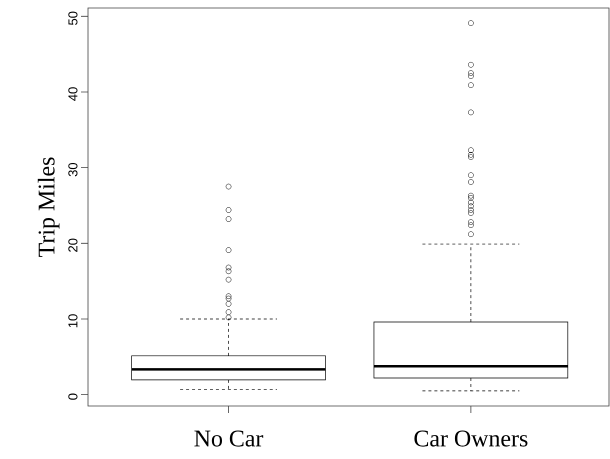 The height and width of the screenshot is (459, 610). What do you see at coordinates (73, 321) in the screenshot?
I see `y-tick-label: 10` at bounding box center [73, 321].